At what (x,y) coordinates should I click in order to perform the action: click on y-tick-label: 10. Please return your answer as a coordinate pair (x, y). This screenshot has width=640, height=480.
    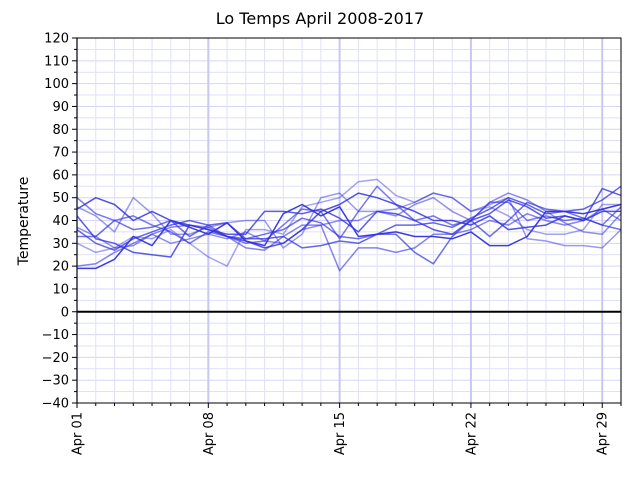
    Looking at the image, I should click on (60, 289).